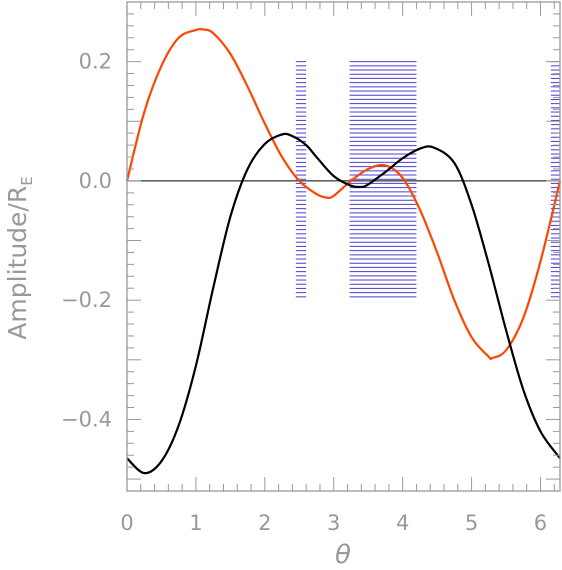  Describe the element at coordinates (402, 523) in the screenshot. I see `x-tick-label: 4` at that location.